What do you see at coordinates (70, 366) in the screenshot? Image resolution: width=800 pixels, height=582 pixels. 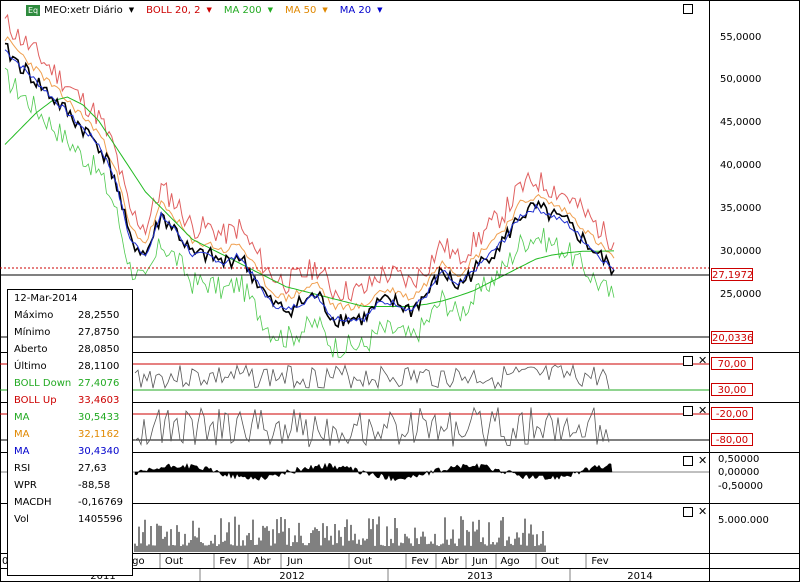 I see `info-row: Último 28,1100` at bounding box center [70, 366].